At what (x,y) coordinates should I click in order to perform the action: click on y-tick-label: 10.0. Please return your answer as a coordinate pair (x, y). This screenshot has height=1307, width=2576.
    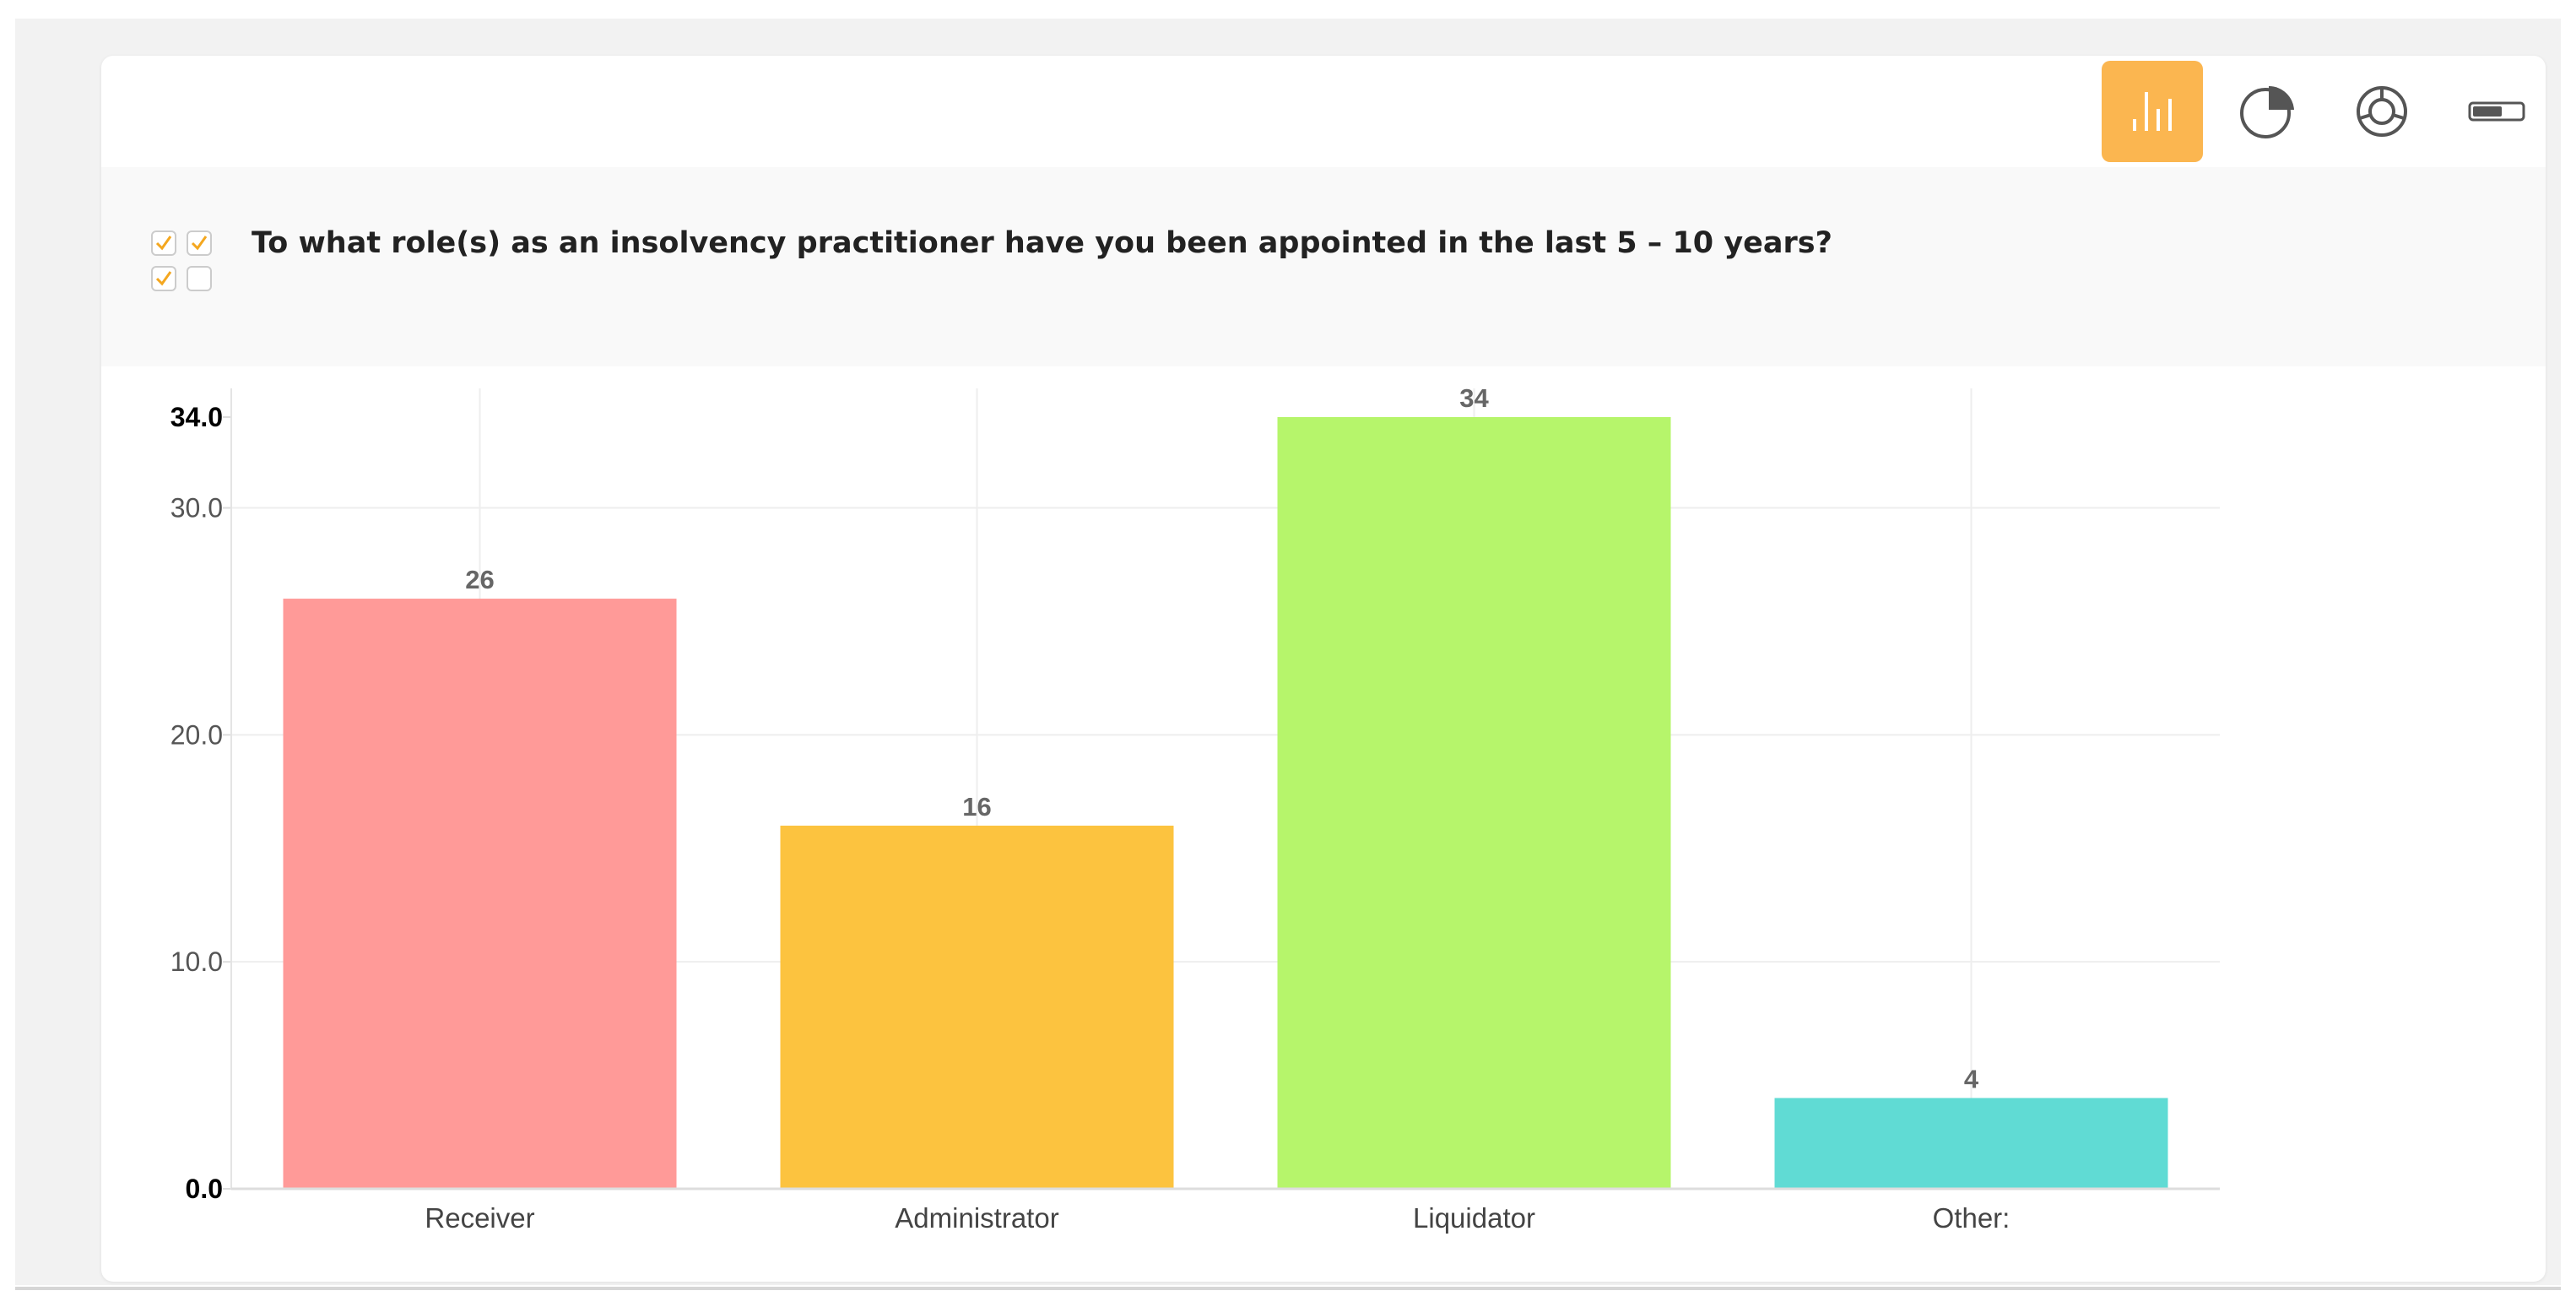
    Looking at the image, I should click on (196, 961).